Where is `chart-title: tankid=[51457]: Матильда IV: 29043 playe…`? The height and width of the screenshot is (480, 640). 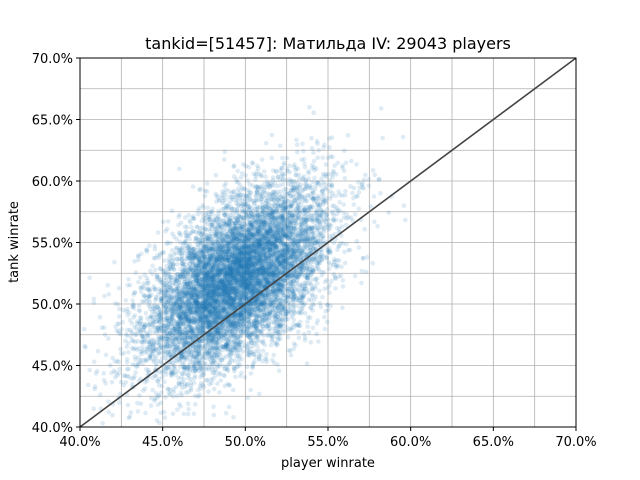
chart-title: tankid=[51457]: Матильда IV: 29043 playe… is located at coordinates (328, 43).